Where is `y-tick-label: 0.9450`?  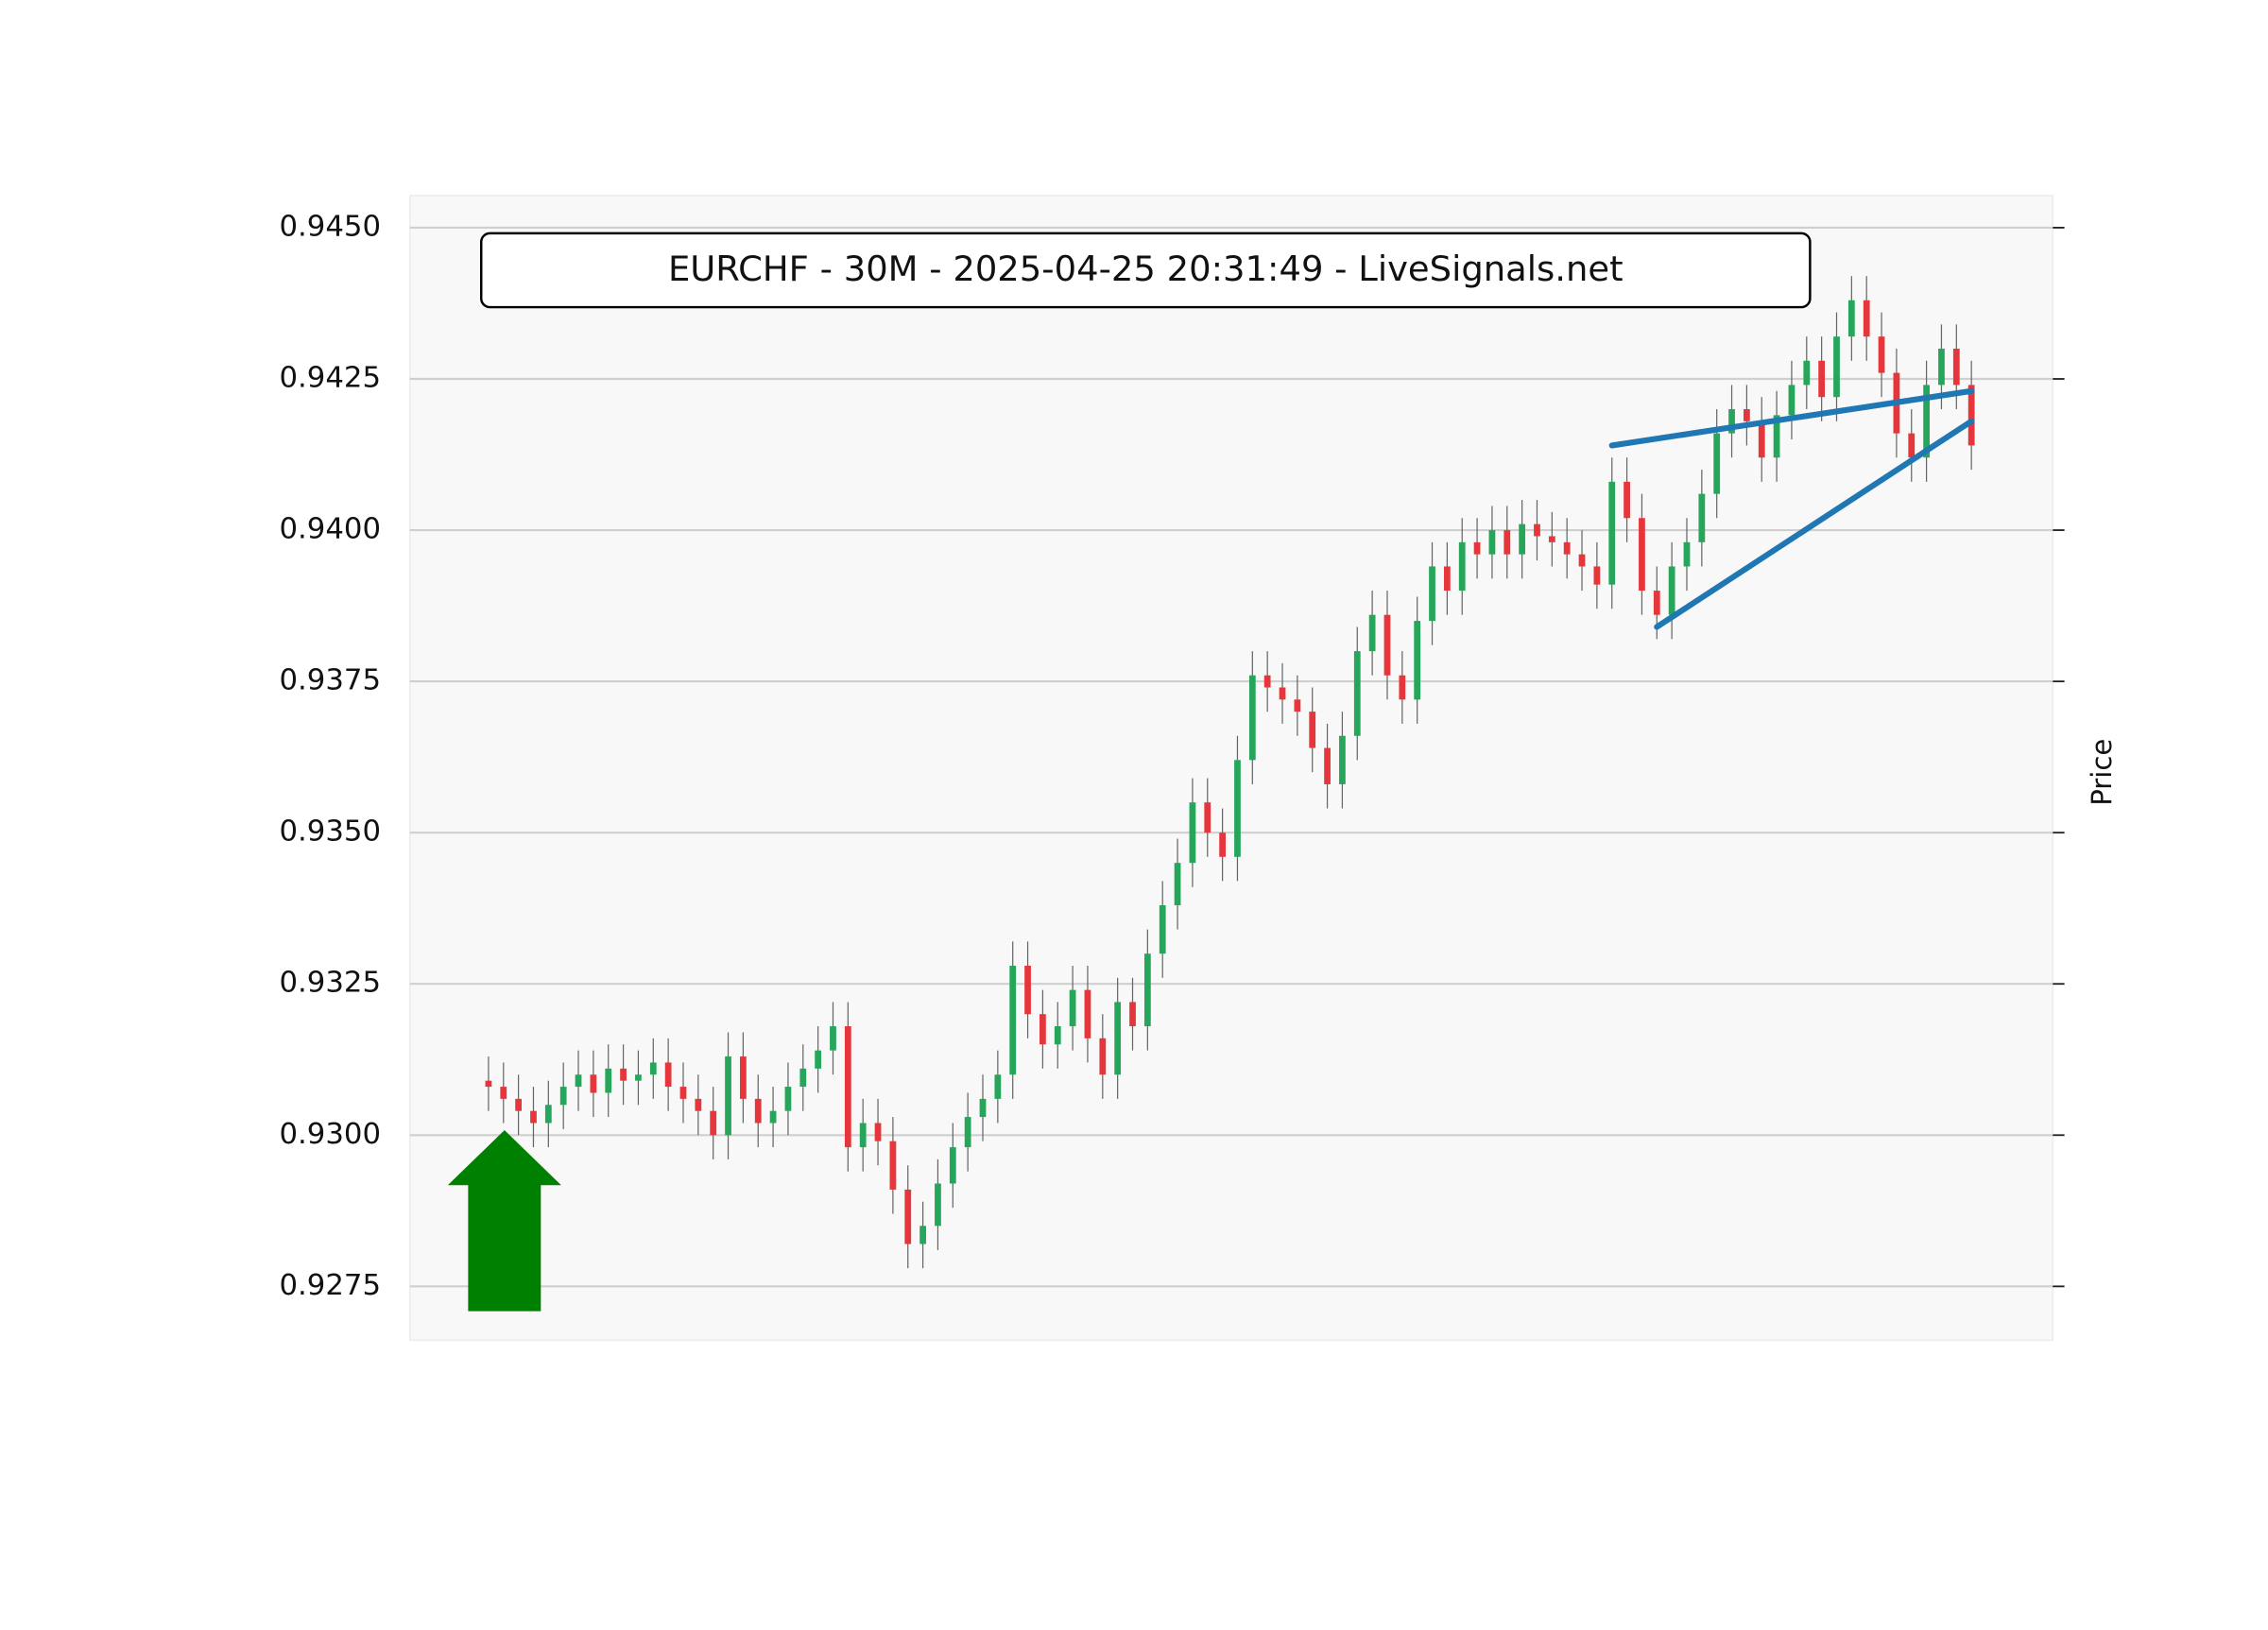 y-tick-label: 0.9450 is located at coordinates (330, 226).